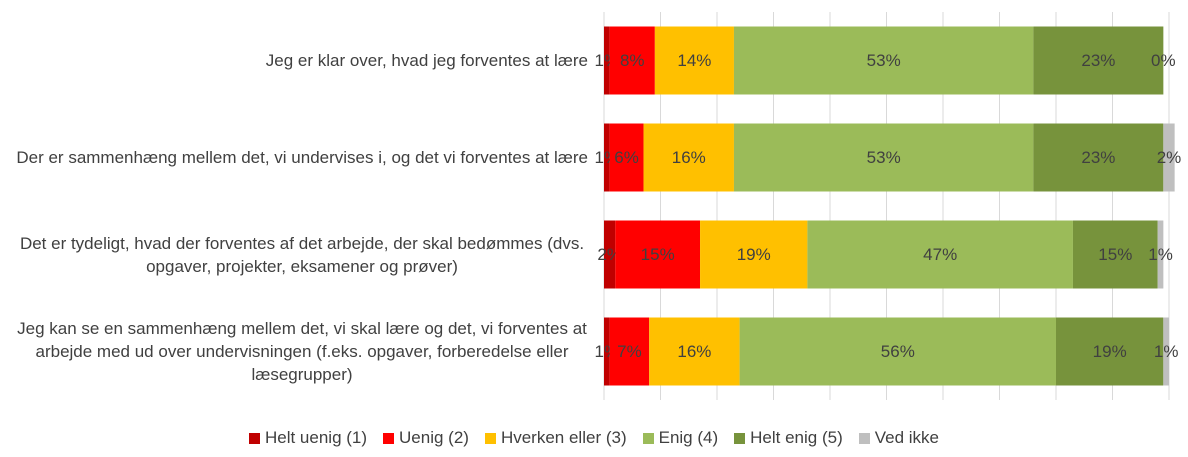 This screenshot has height=457, width=1188. I want to click on legend-item: Helt enig (5), so click(788, 438).